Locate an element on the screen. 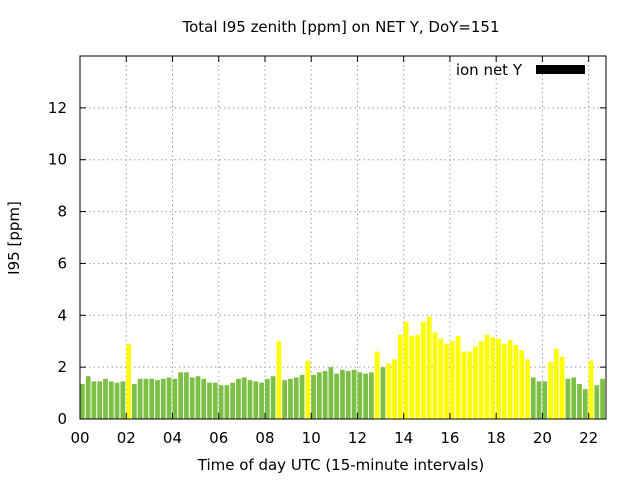  x-tick-label: 16 is located at coordinates (449, 438).